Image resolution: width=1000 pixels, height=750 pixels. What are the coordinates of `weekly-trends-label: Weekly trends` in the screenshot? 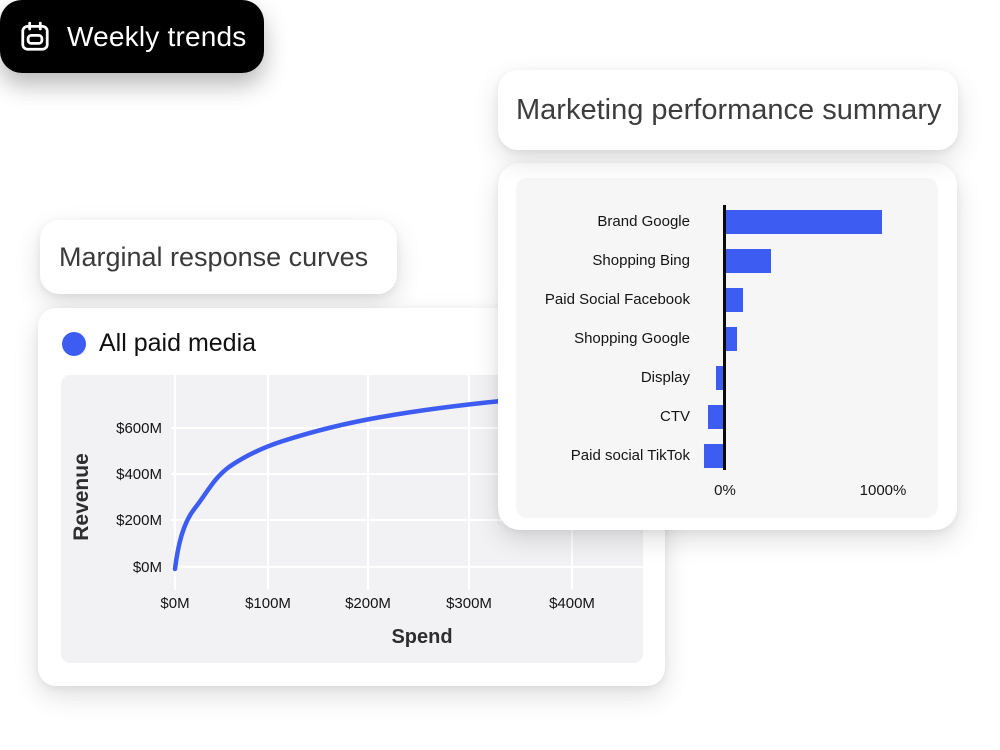 It's located at (157, 36).